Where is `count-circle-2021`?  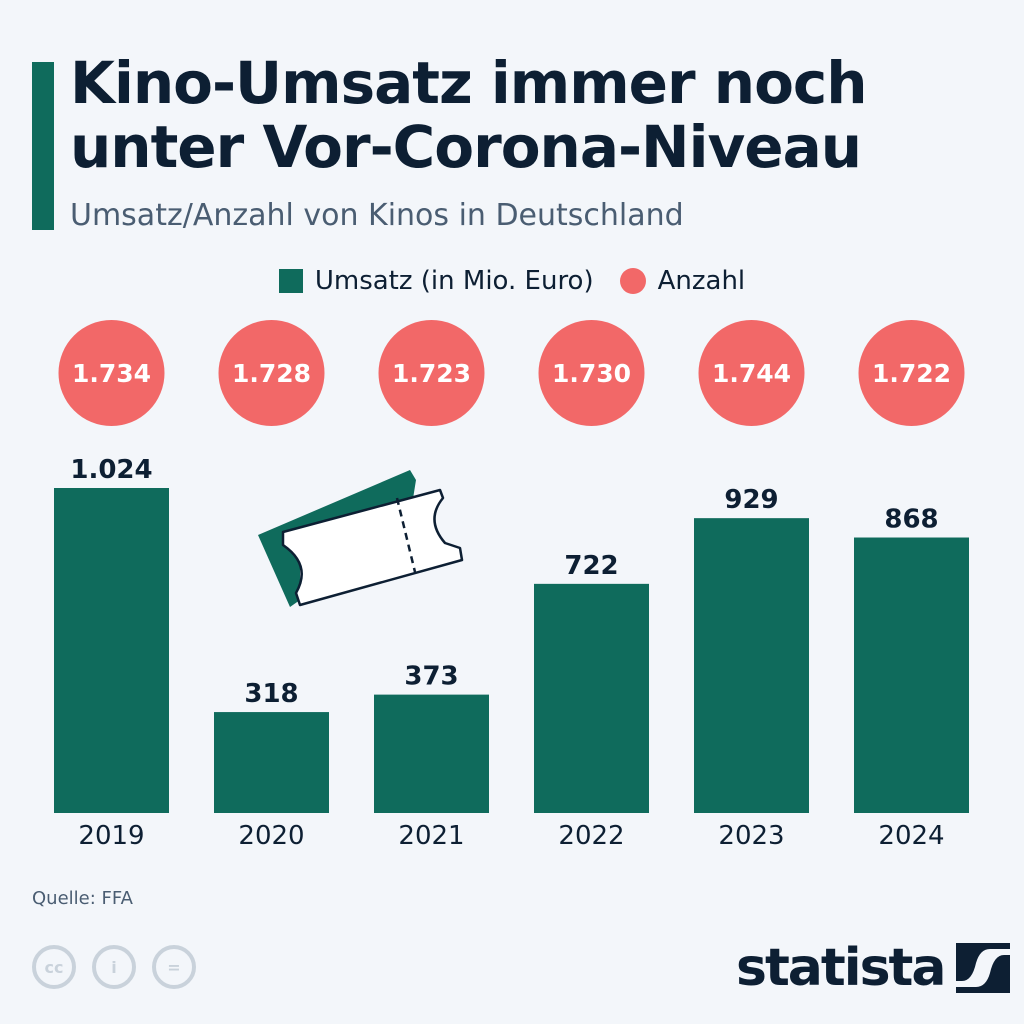
count-circle-2021 is located at coordinates (431, 373).